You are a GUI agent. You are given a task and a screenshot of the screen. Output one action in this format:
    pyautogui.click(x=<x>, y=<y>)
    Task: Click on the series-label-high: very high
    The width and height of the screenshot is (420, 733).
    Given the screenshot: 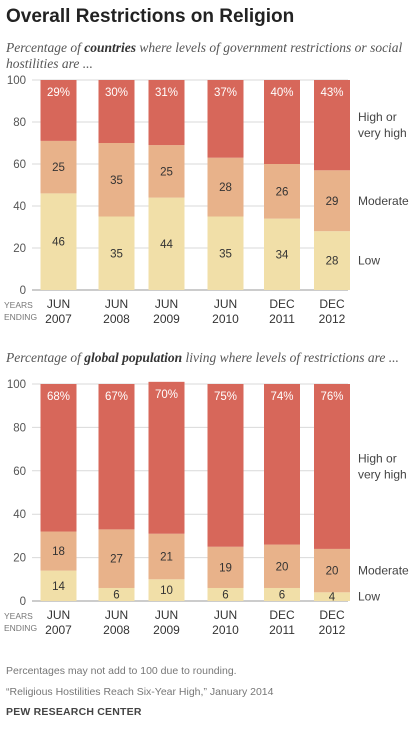 What is the action you would take?
    pyautogui.click(x=382, y=133)
    